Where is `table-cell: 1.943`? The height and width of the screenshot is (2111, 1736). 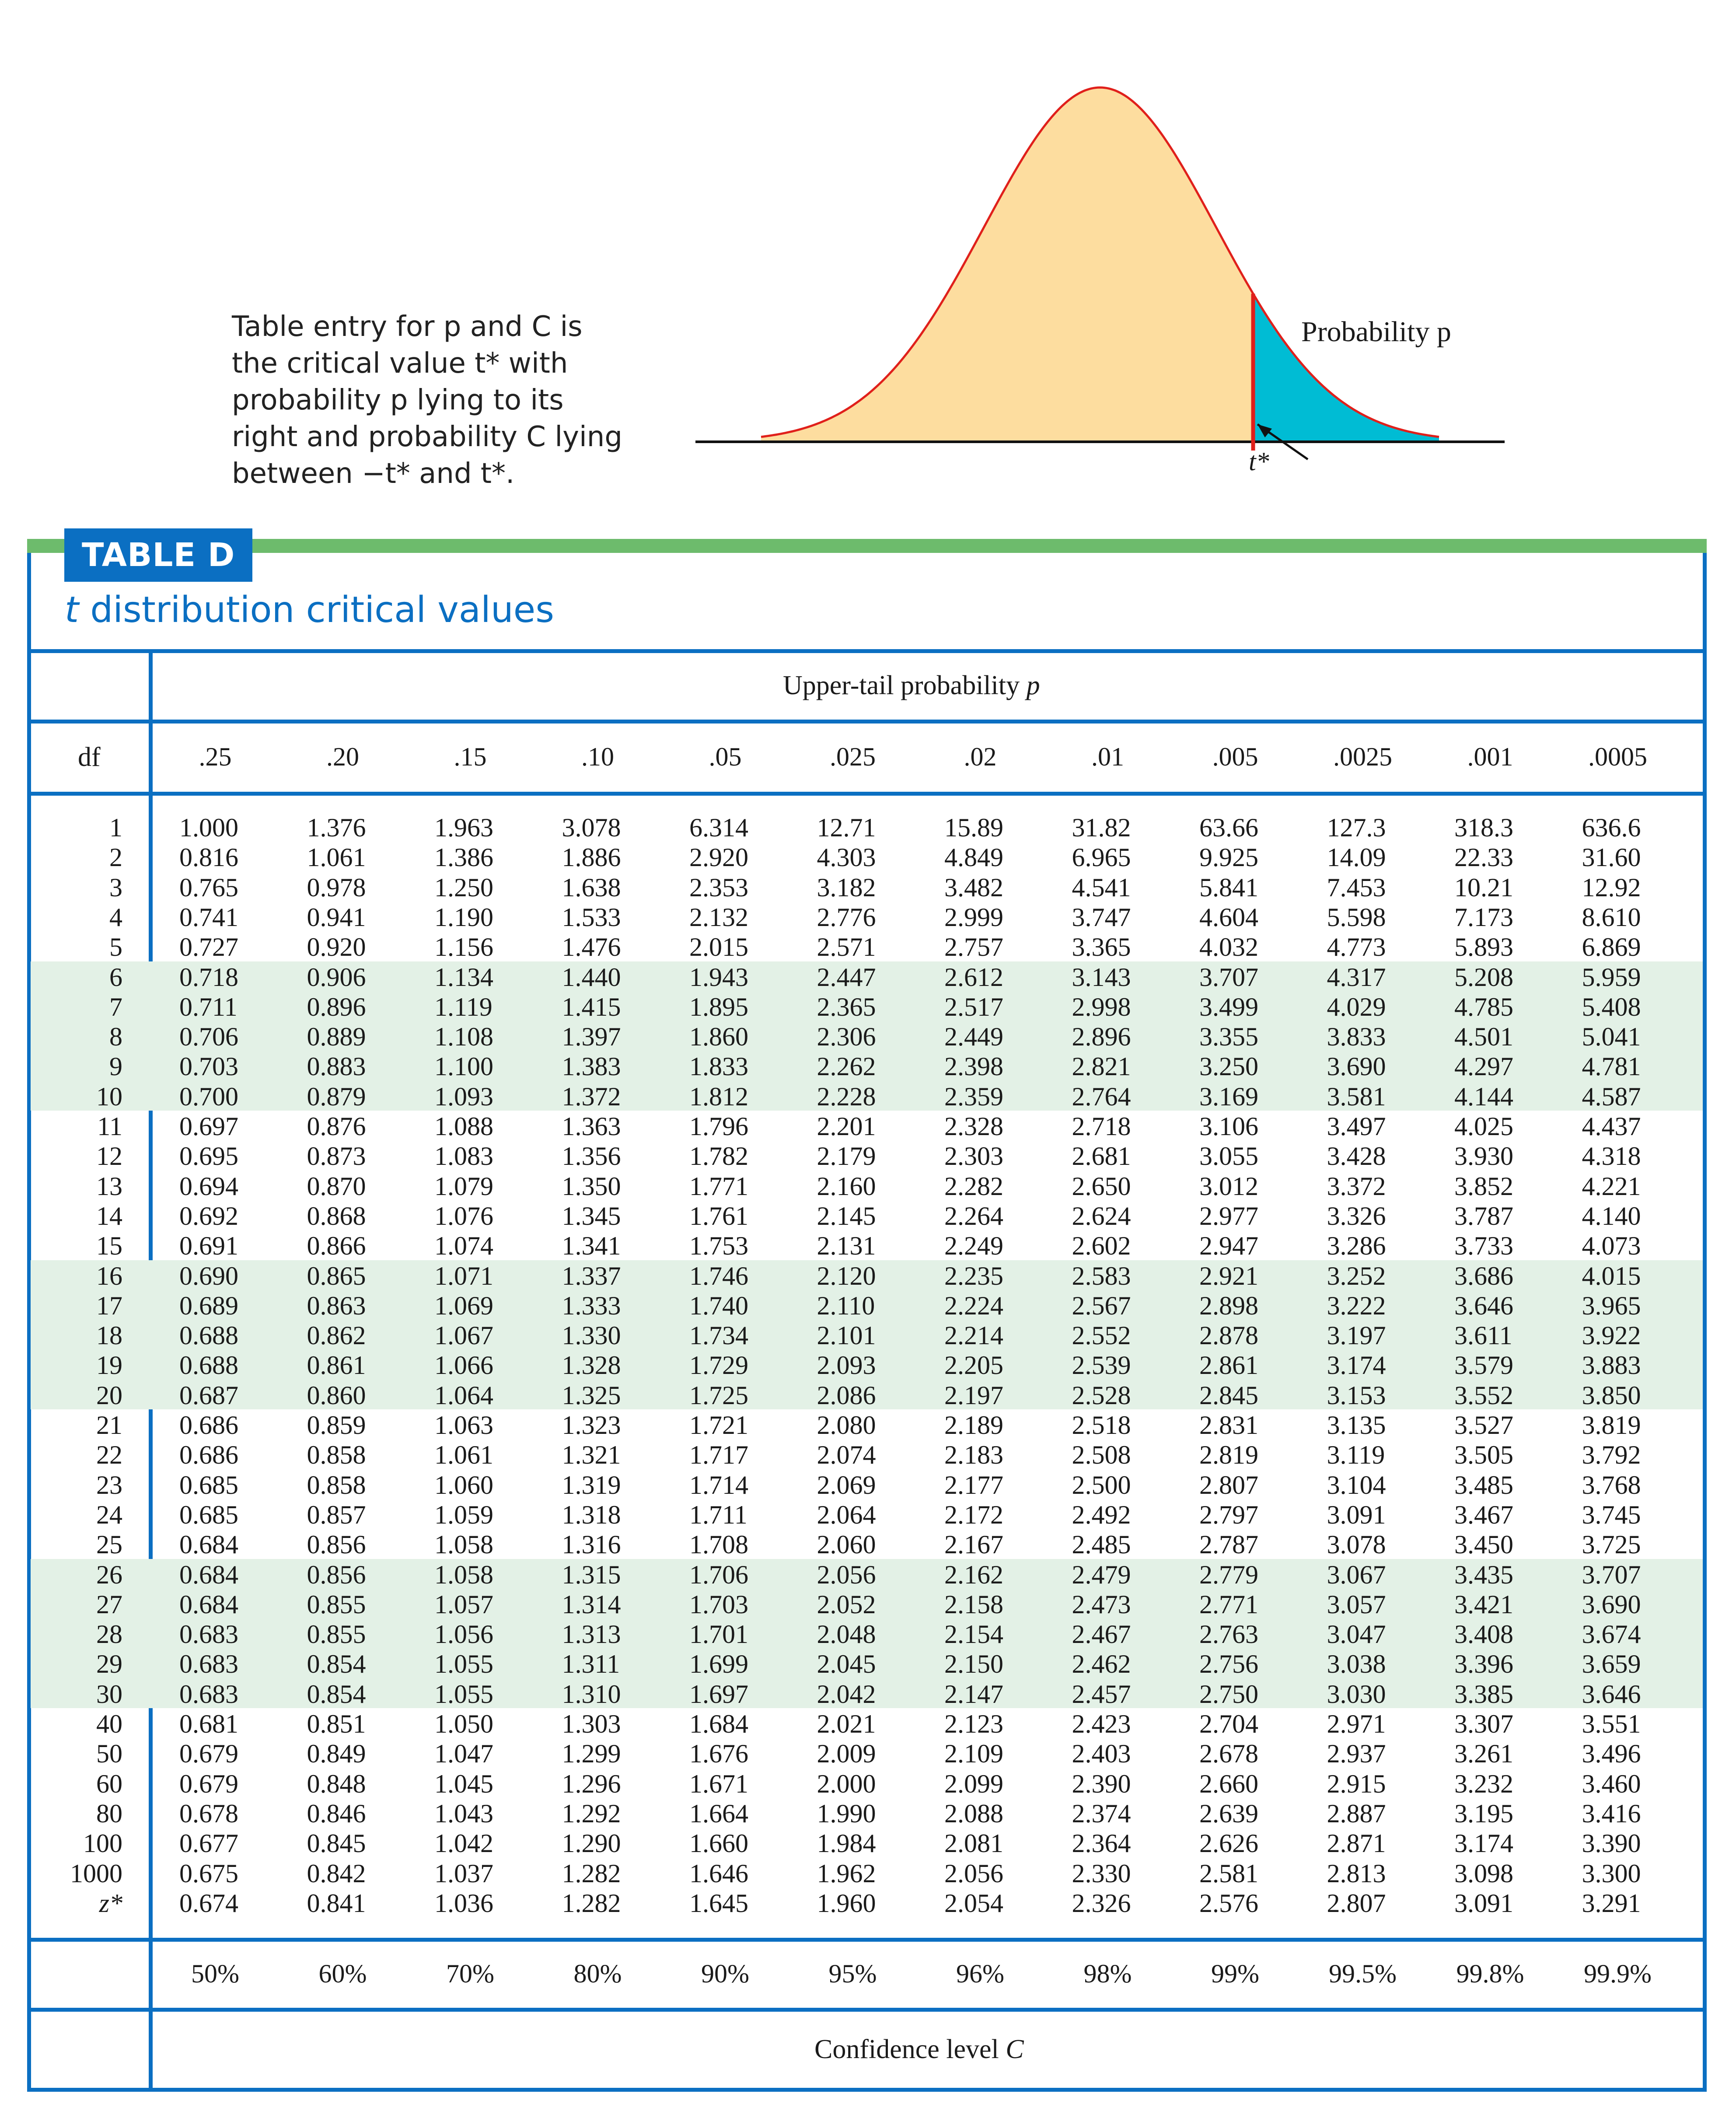 table-cell: 1.943 is located at coordinates (718, 977).